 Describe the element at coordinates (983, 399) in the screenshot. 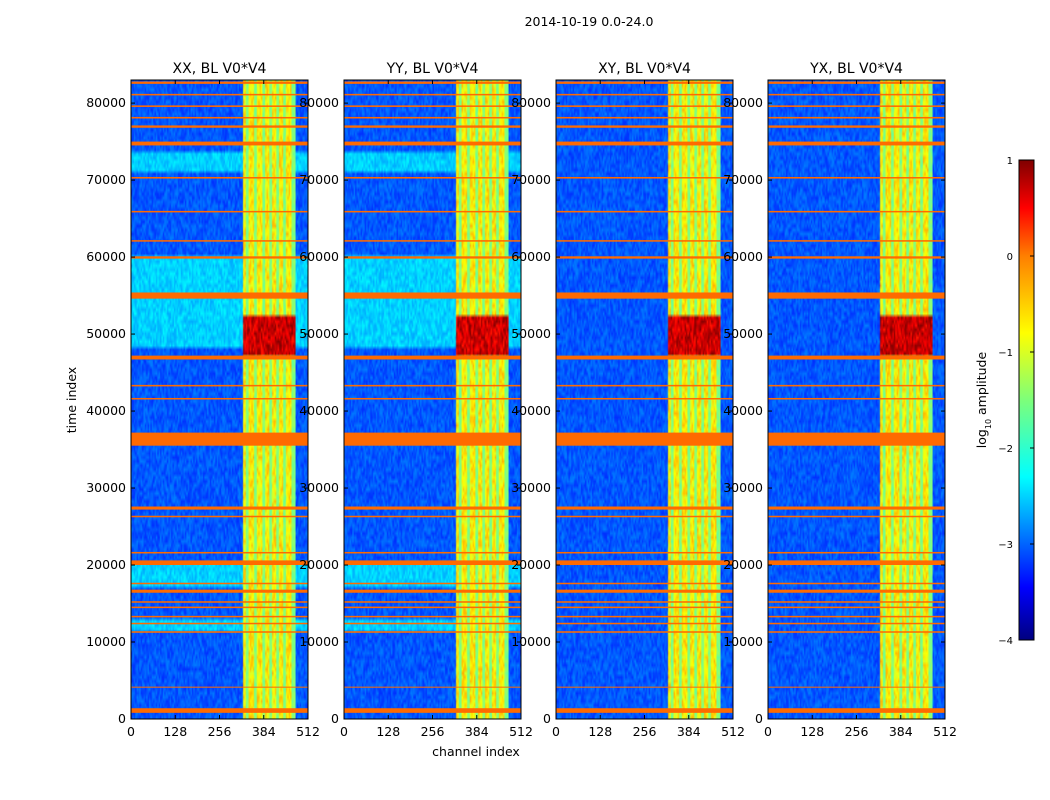

I see `colorbar-label: log10 amplitude` at that location.